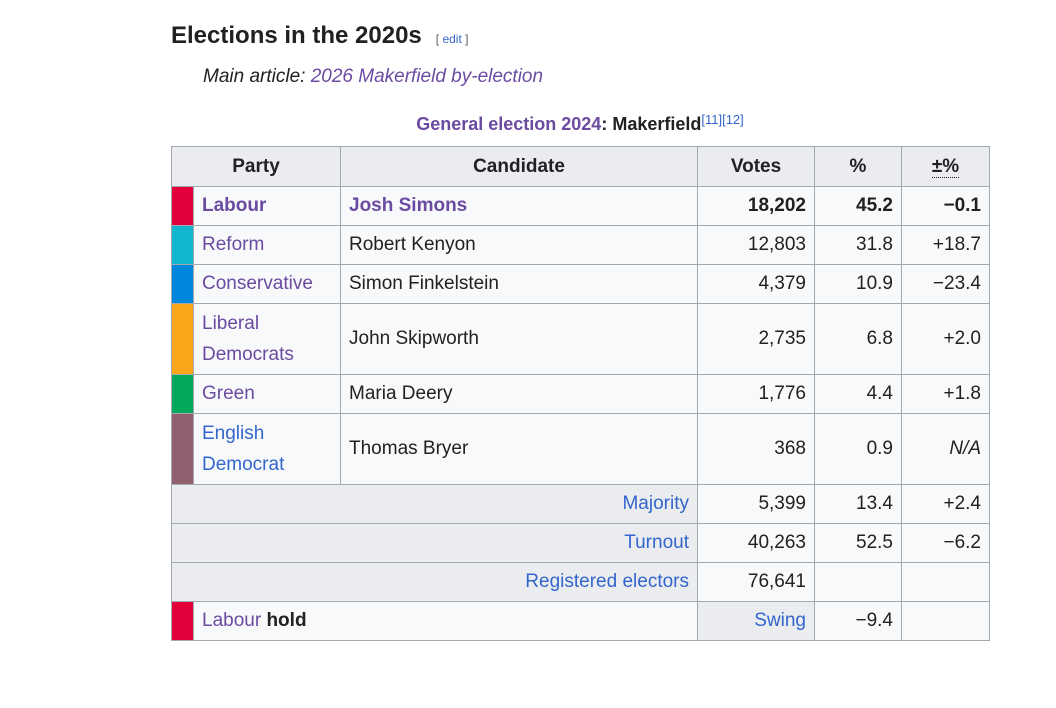  I want to click on hold-cell: Labour hold, so click(445, 621).